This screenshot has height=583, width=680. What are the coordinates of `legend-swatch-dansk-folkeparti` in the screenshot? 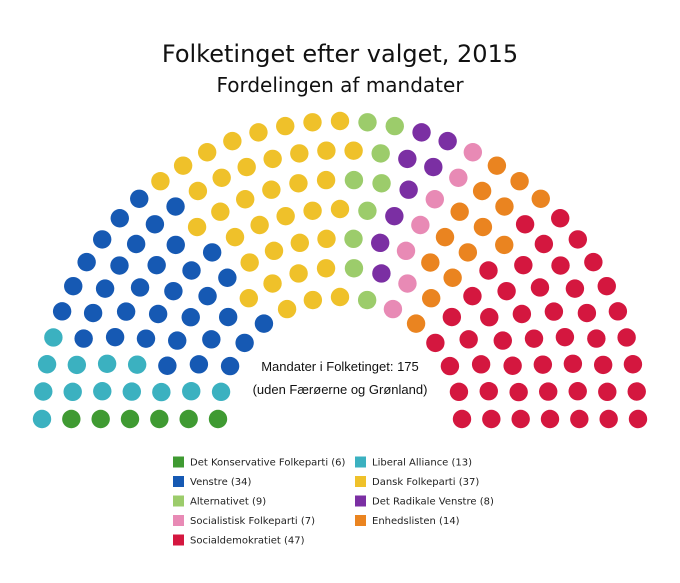 It's located at (360, 481).